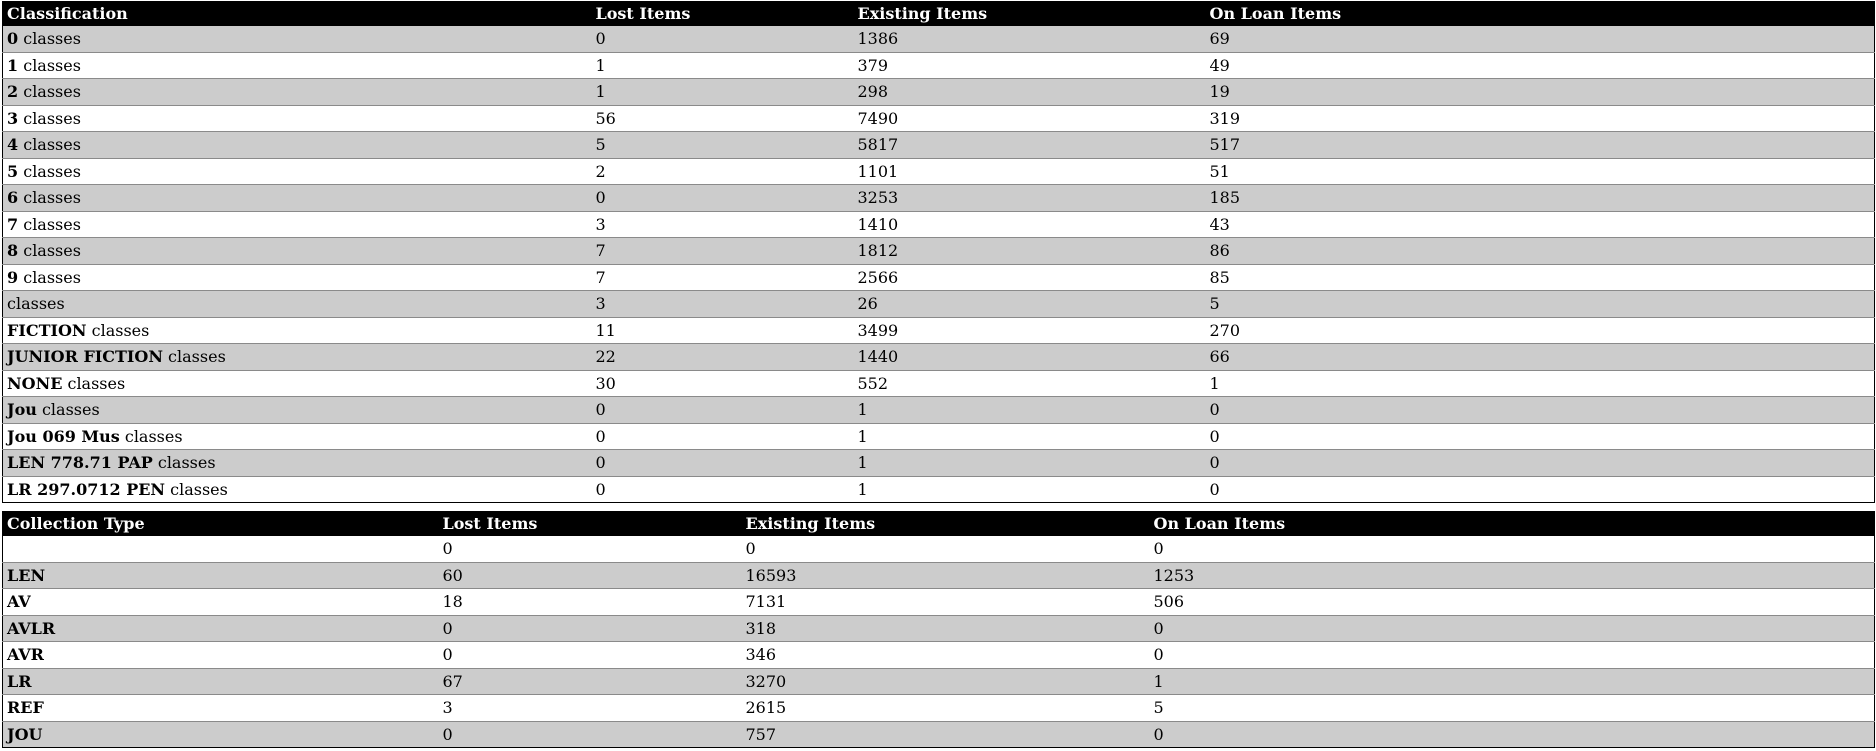  What do you see at coordinates (297, 277) in the screenshot?
I see `classification-cell: 9 classes` at bounding box center [297, 277].